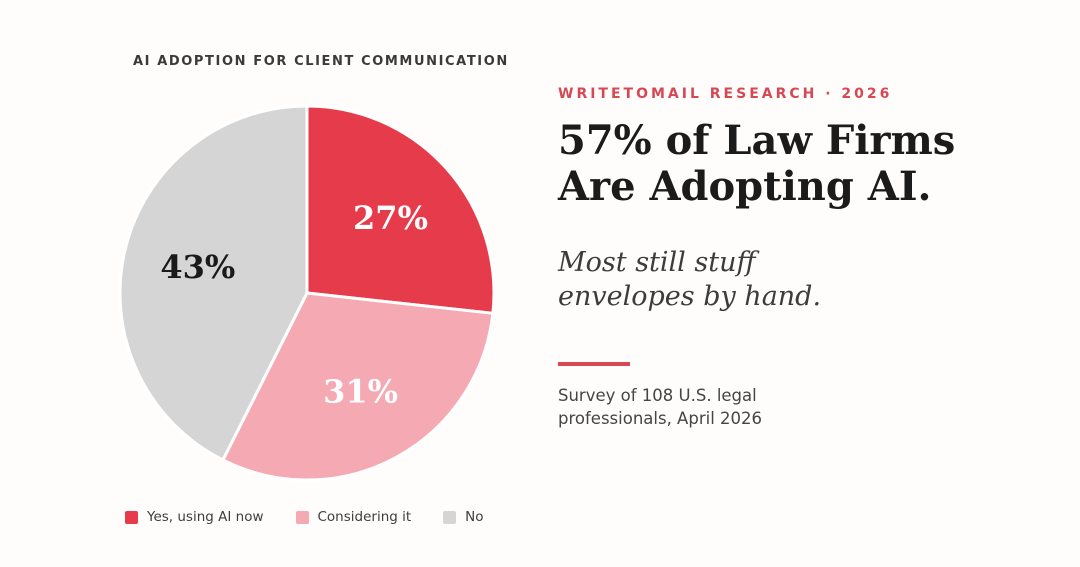 The height and width of the screenshot is (567, 1080). I want to click on accent-divider, so click(594, 364).